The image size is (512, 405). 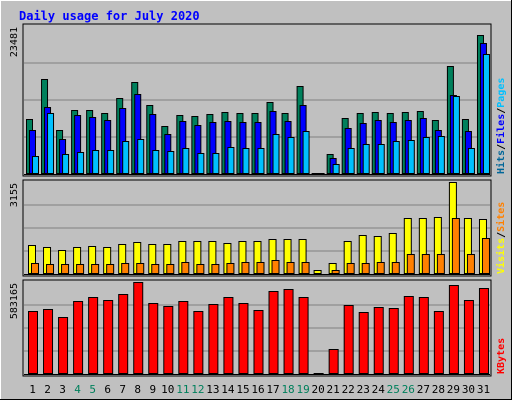 I want to click on day-label-24: 24, so click(x=379, y=389).